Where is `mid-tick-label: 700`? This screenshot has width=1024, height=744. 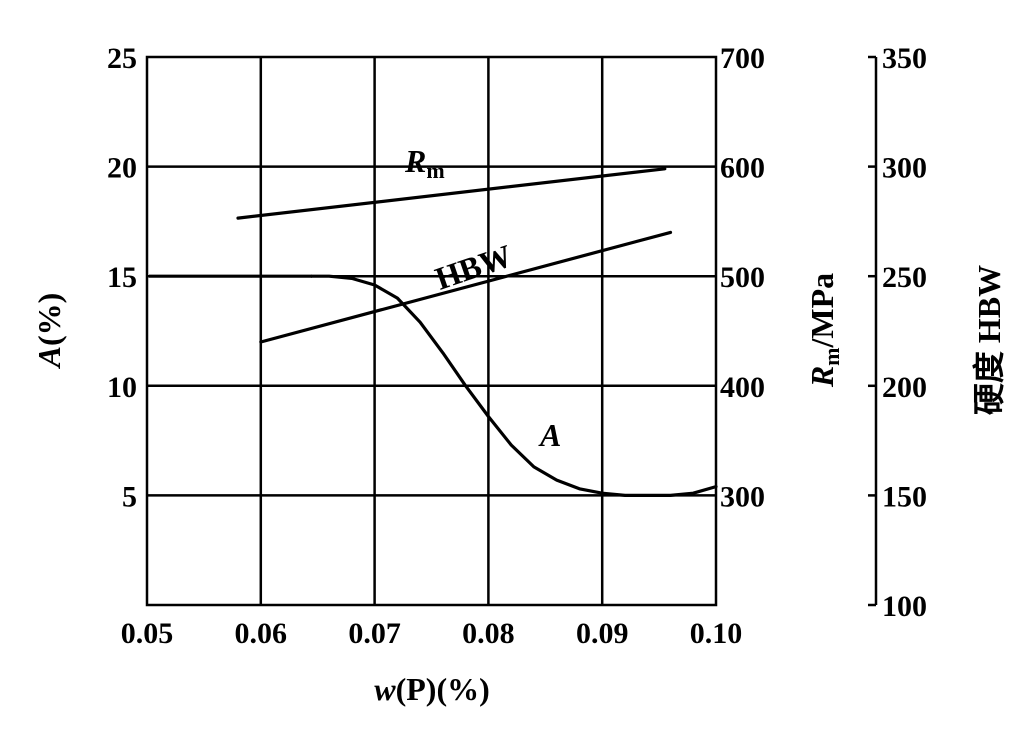
mid-tick-label: 700 is located at coordinates (742, 58).